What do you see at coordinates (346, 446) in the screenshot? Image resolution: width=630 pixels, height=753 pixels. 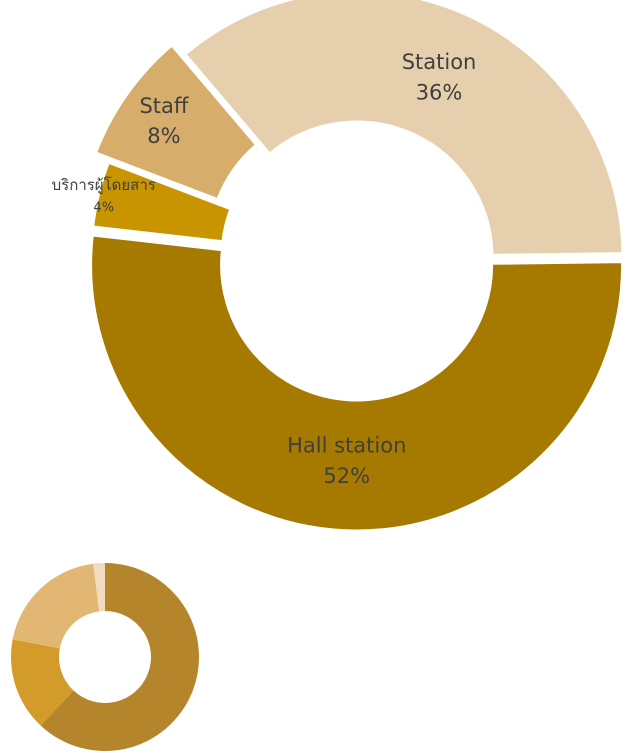 I see `slice-label-hall-station: Hall station` at bounding box center [346, 446].